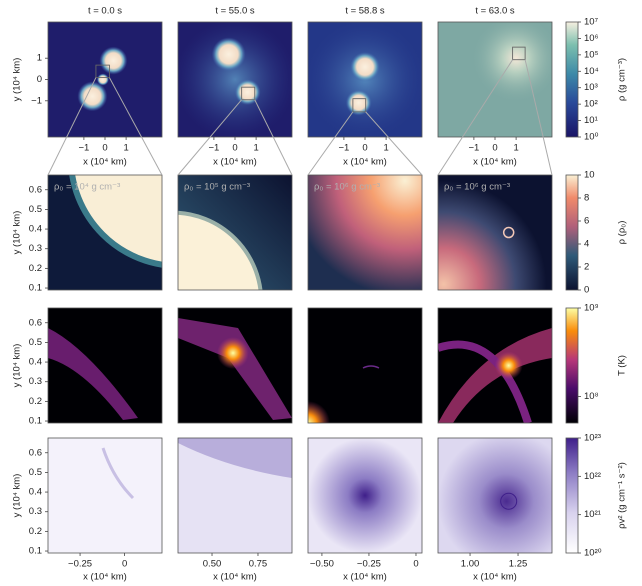  What do you see at coordinates (470, 564) in the screenshot?
I see `x-tick-label: 1.00` at bounding box center [470, 564].